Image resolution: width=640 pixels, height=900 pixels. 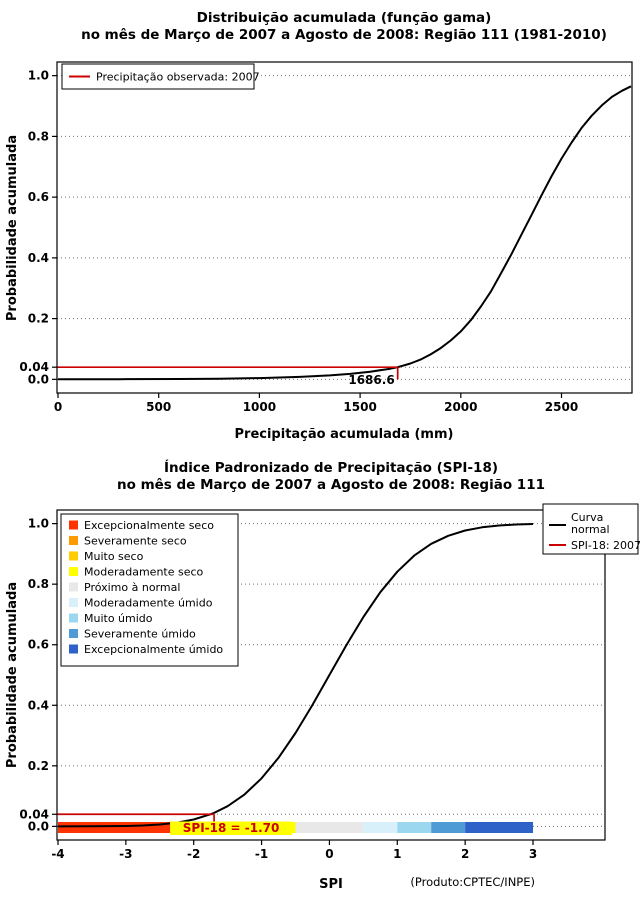 I want to click on annotation-highlight, so click(x=231, y=828).